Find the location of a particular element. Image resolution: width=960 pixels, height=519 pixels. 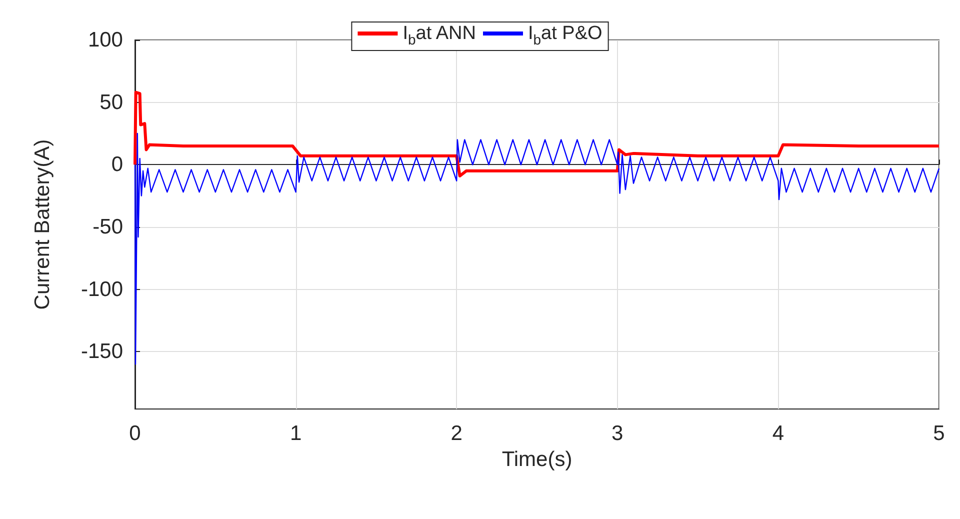

x-axis-title: Time(s) is located at coordinates (537, 459).